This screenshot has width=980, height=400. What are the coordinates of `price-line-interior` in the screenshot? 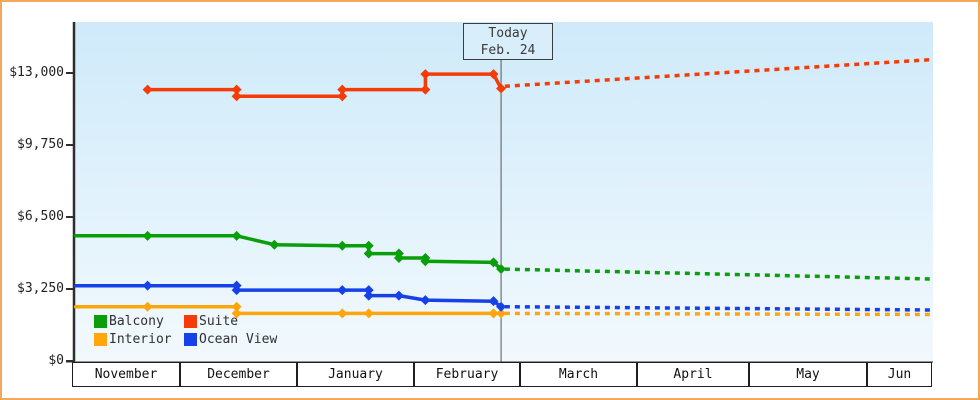 It's located at (288, 310).